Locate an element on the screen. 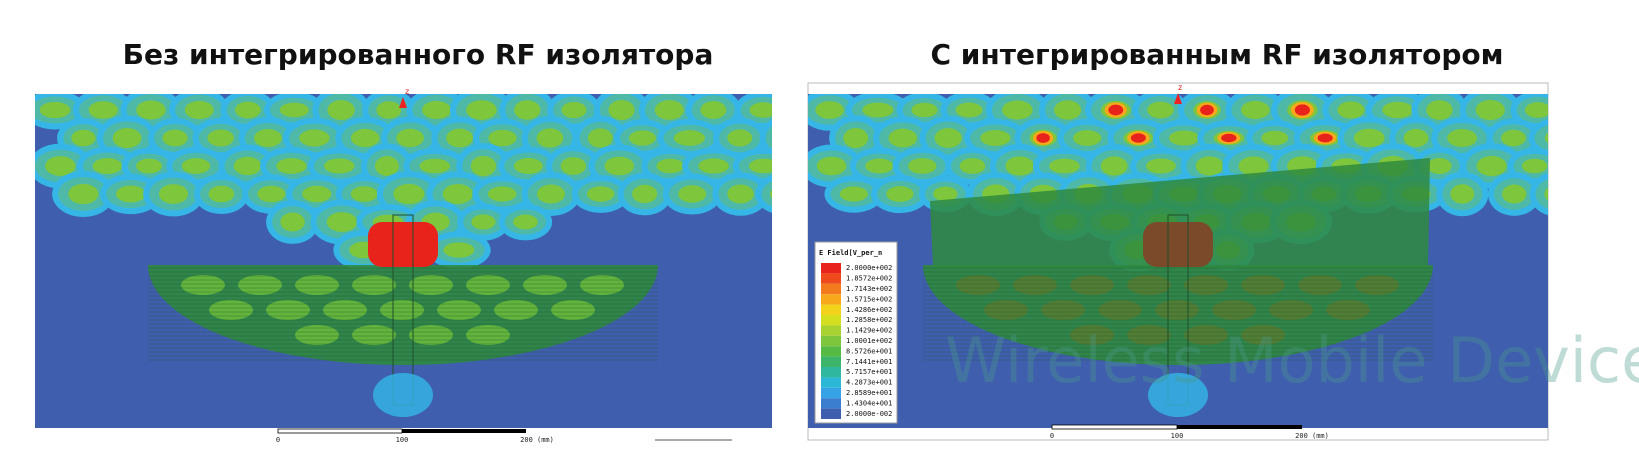 Image resolution: width=1639 pixels, height=476 pixels. legend-title: E Field[V_per_n is located at coordinates (850, 253).